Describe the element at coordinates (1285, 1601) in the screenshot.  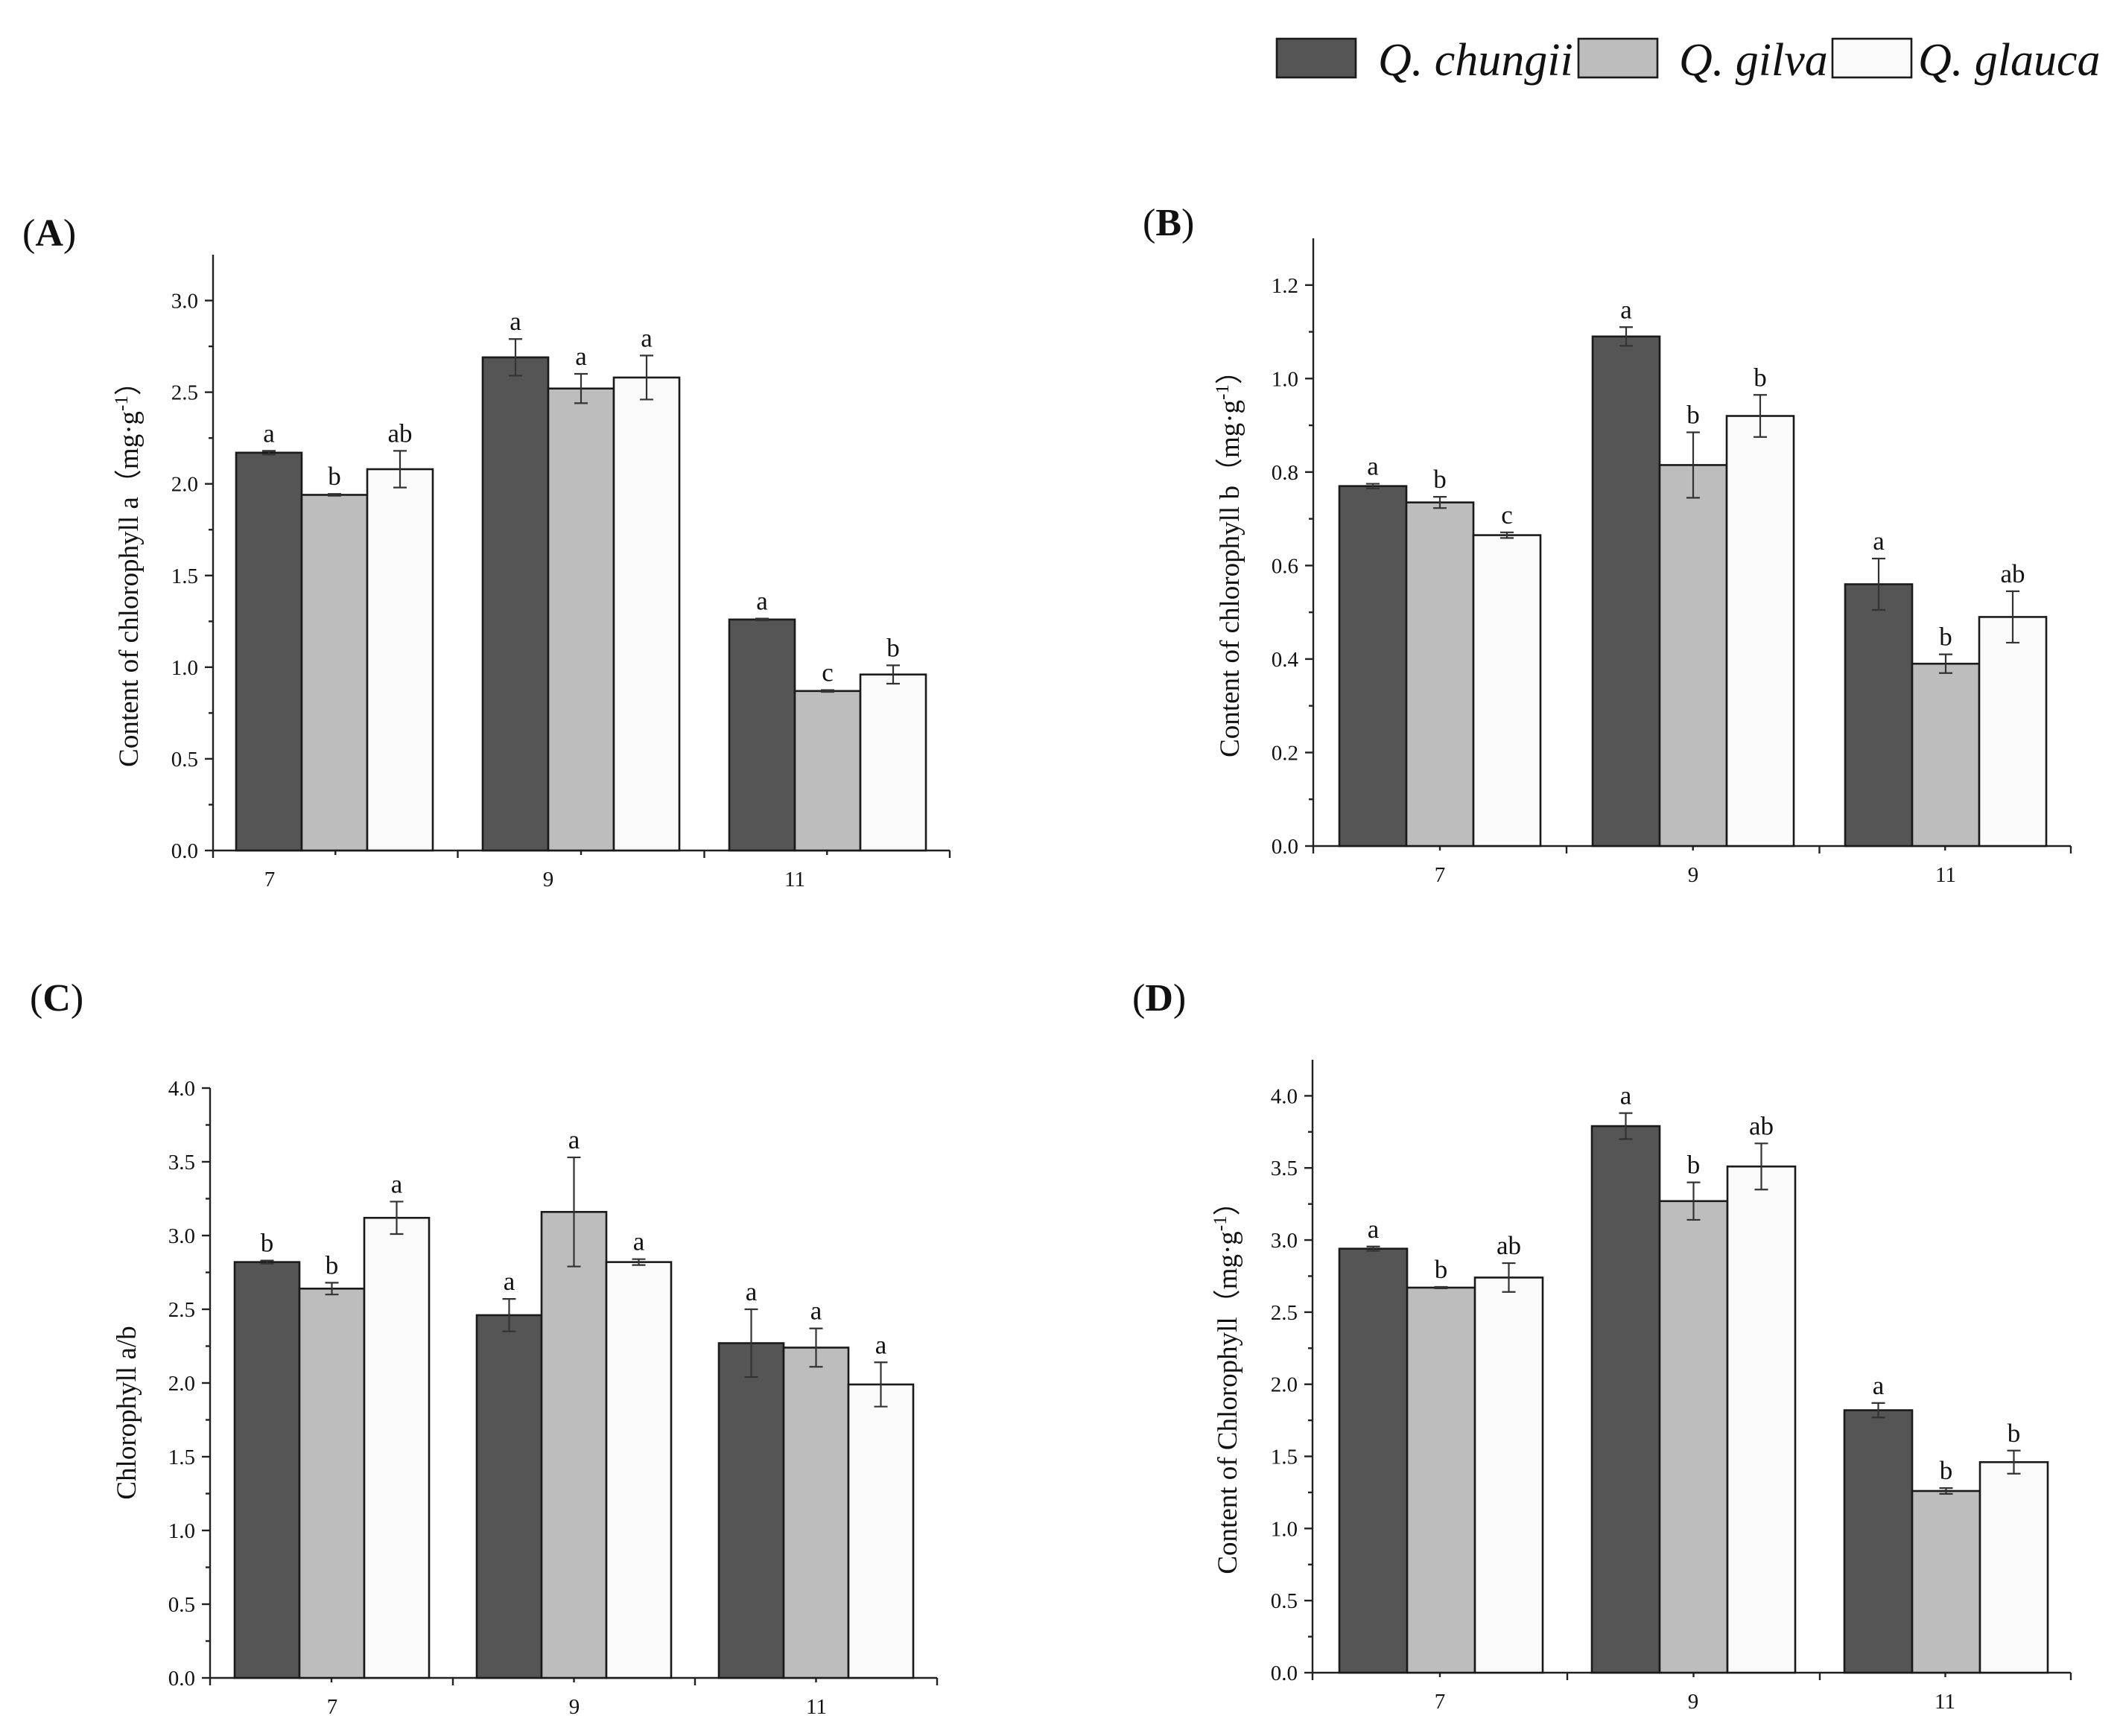
I see `y-tick-label: 0.5` at that location.